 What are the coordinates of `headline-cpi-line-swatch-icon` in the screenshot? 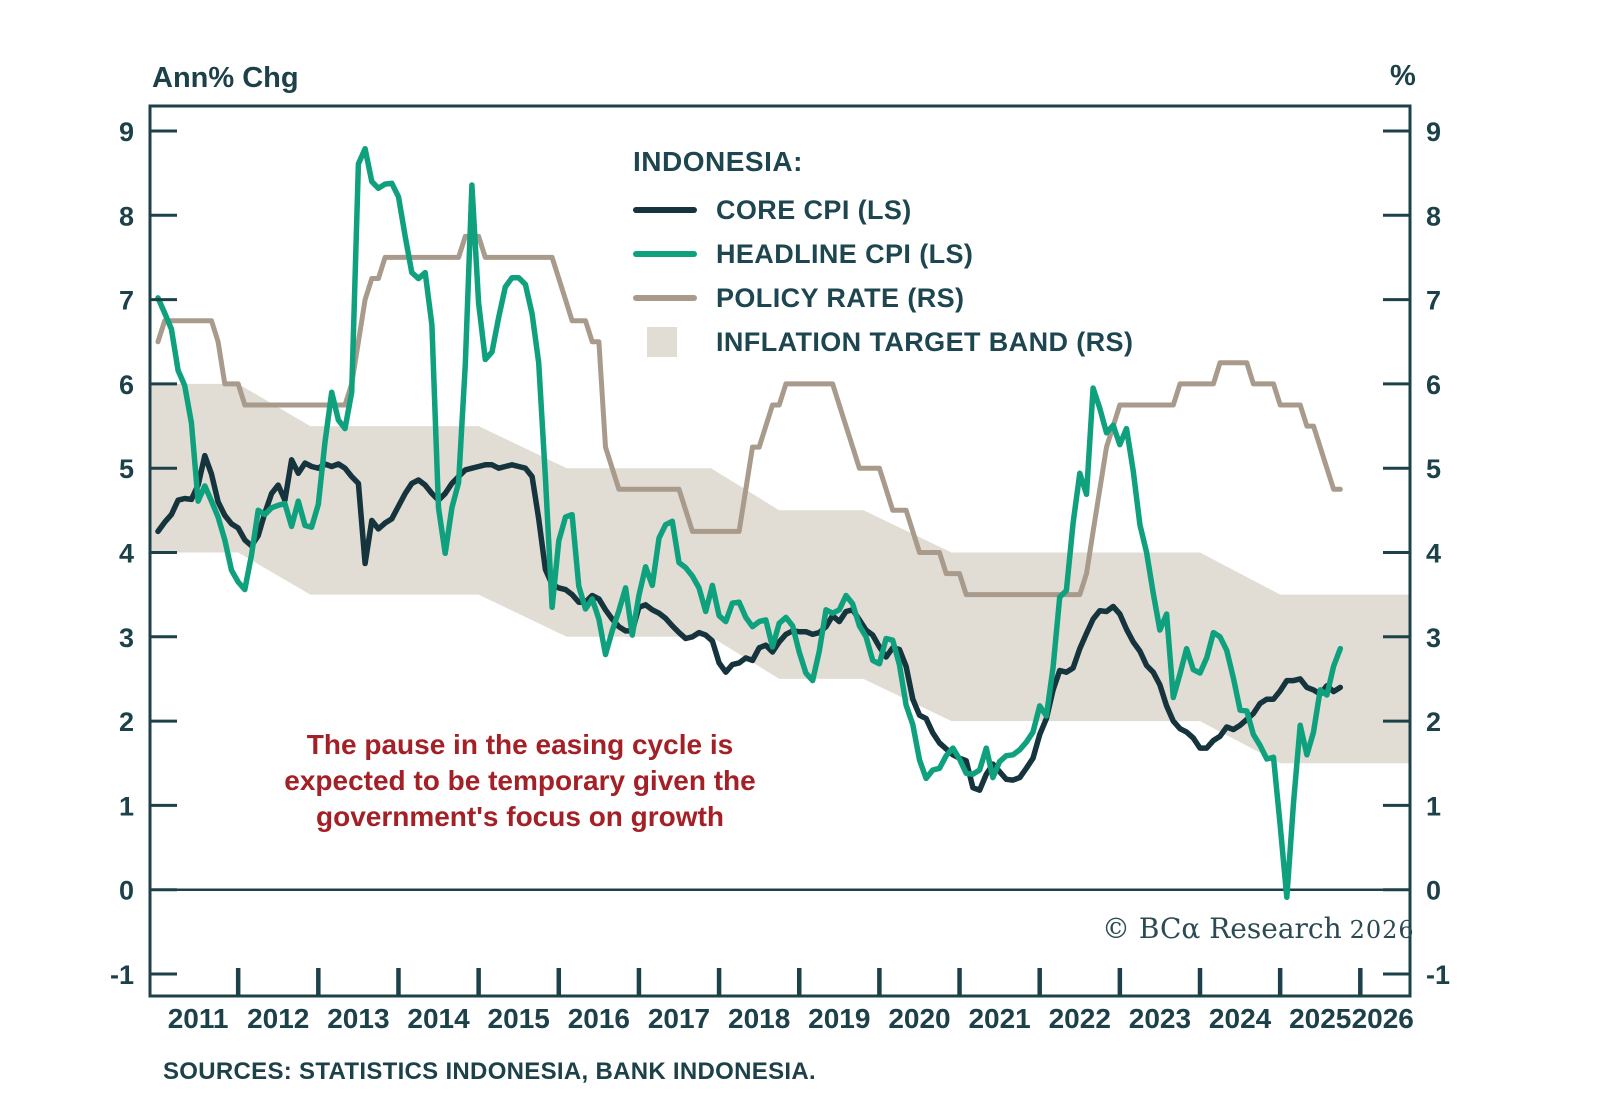 It's located at (665, 254).